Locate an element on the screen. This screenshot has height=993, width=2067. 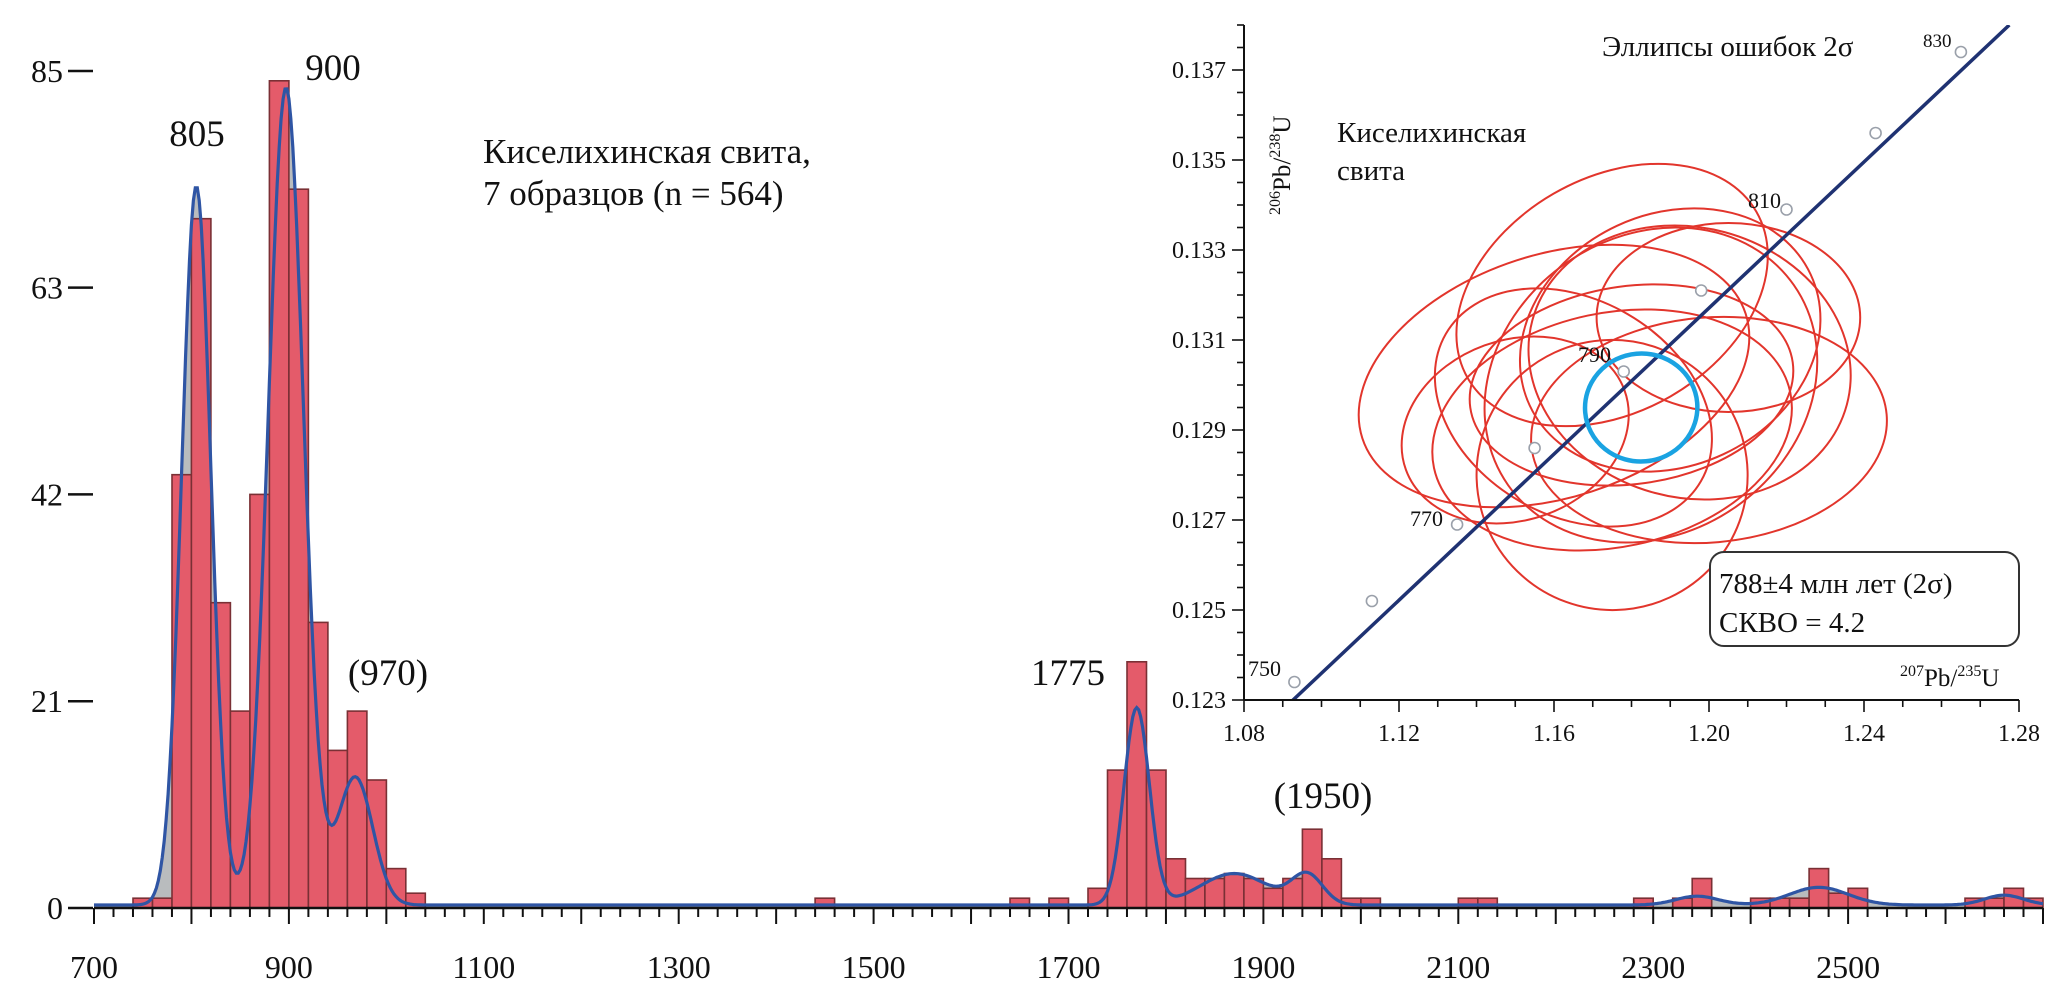
inset-x-tick-label: 1.28 is located at coordinates (2019, 734).